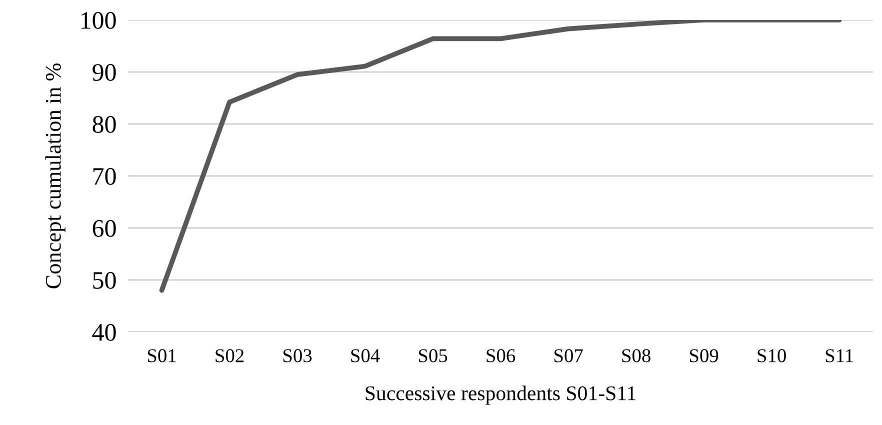  What do you see at coordinates (839, 355) in the screenshot?
I see `x-tick-label: S11` at bounding box center [839, 355].